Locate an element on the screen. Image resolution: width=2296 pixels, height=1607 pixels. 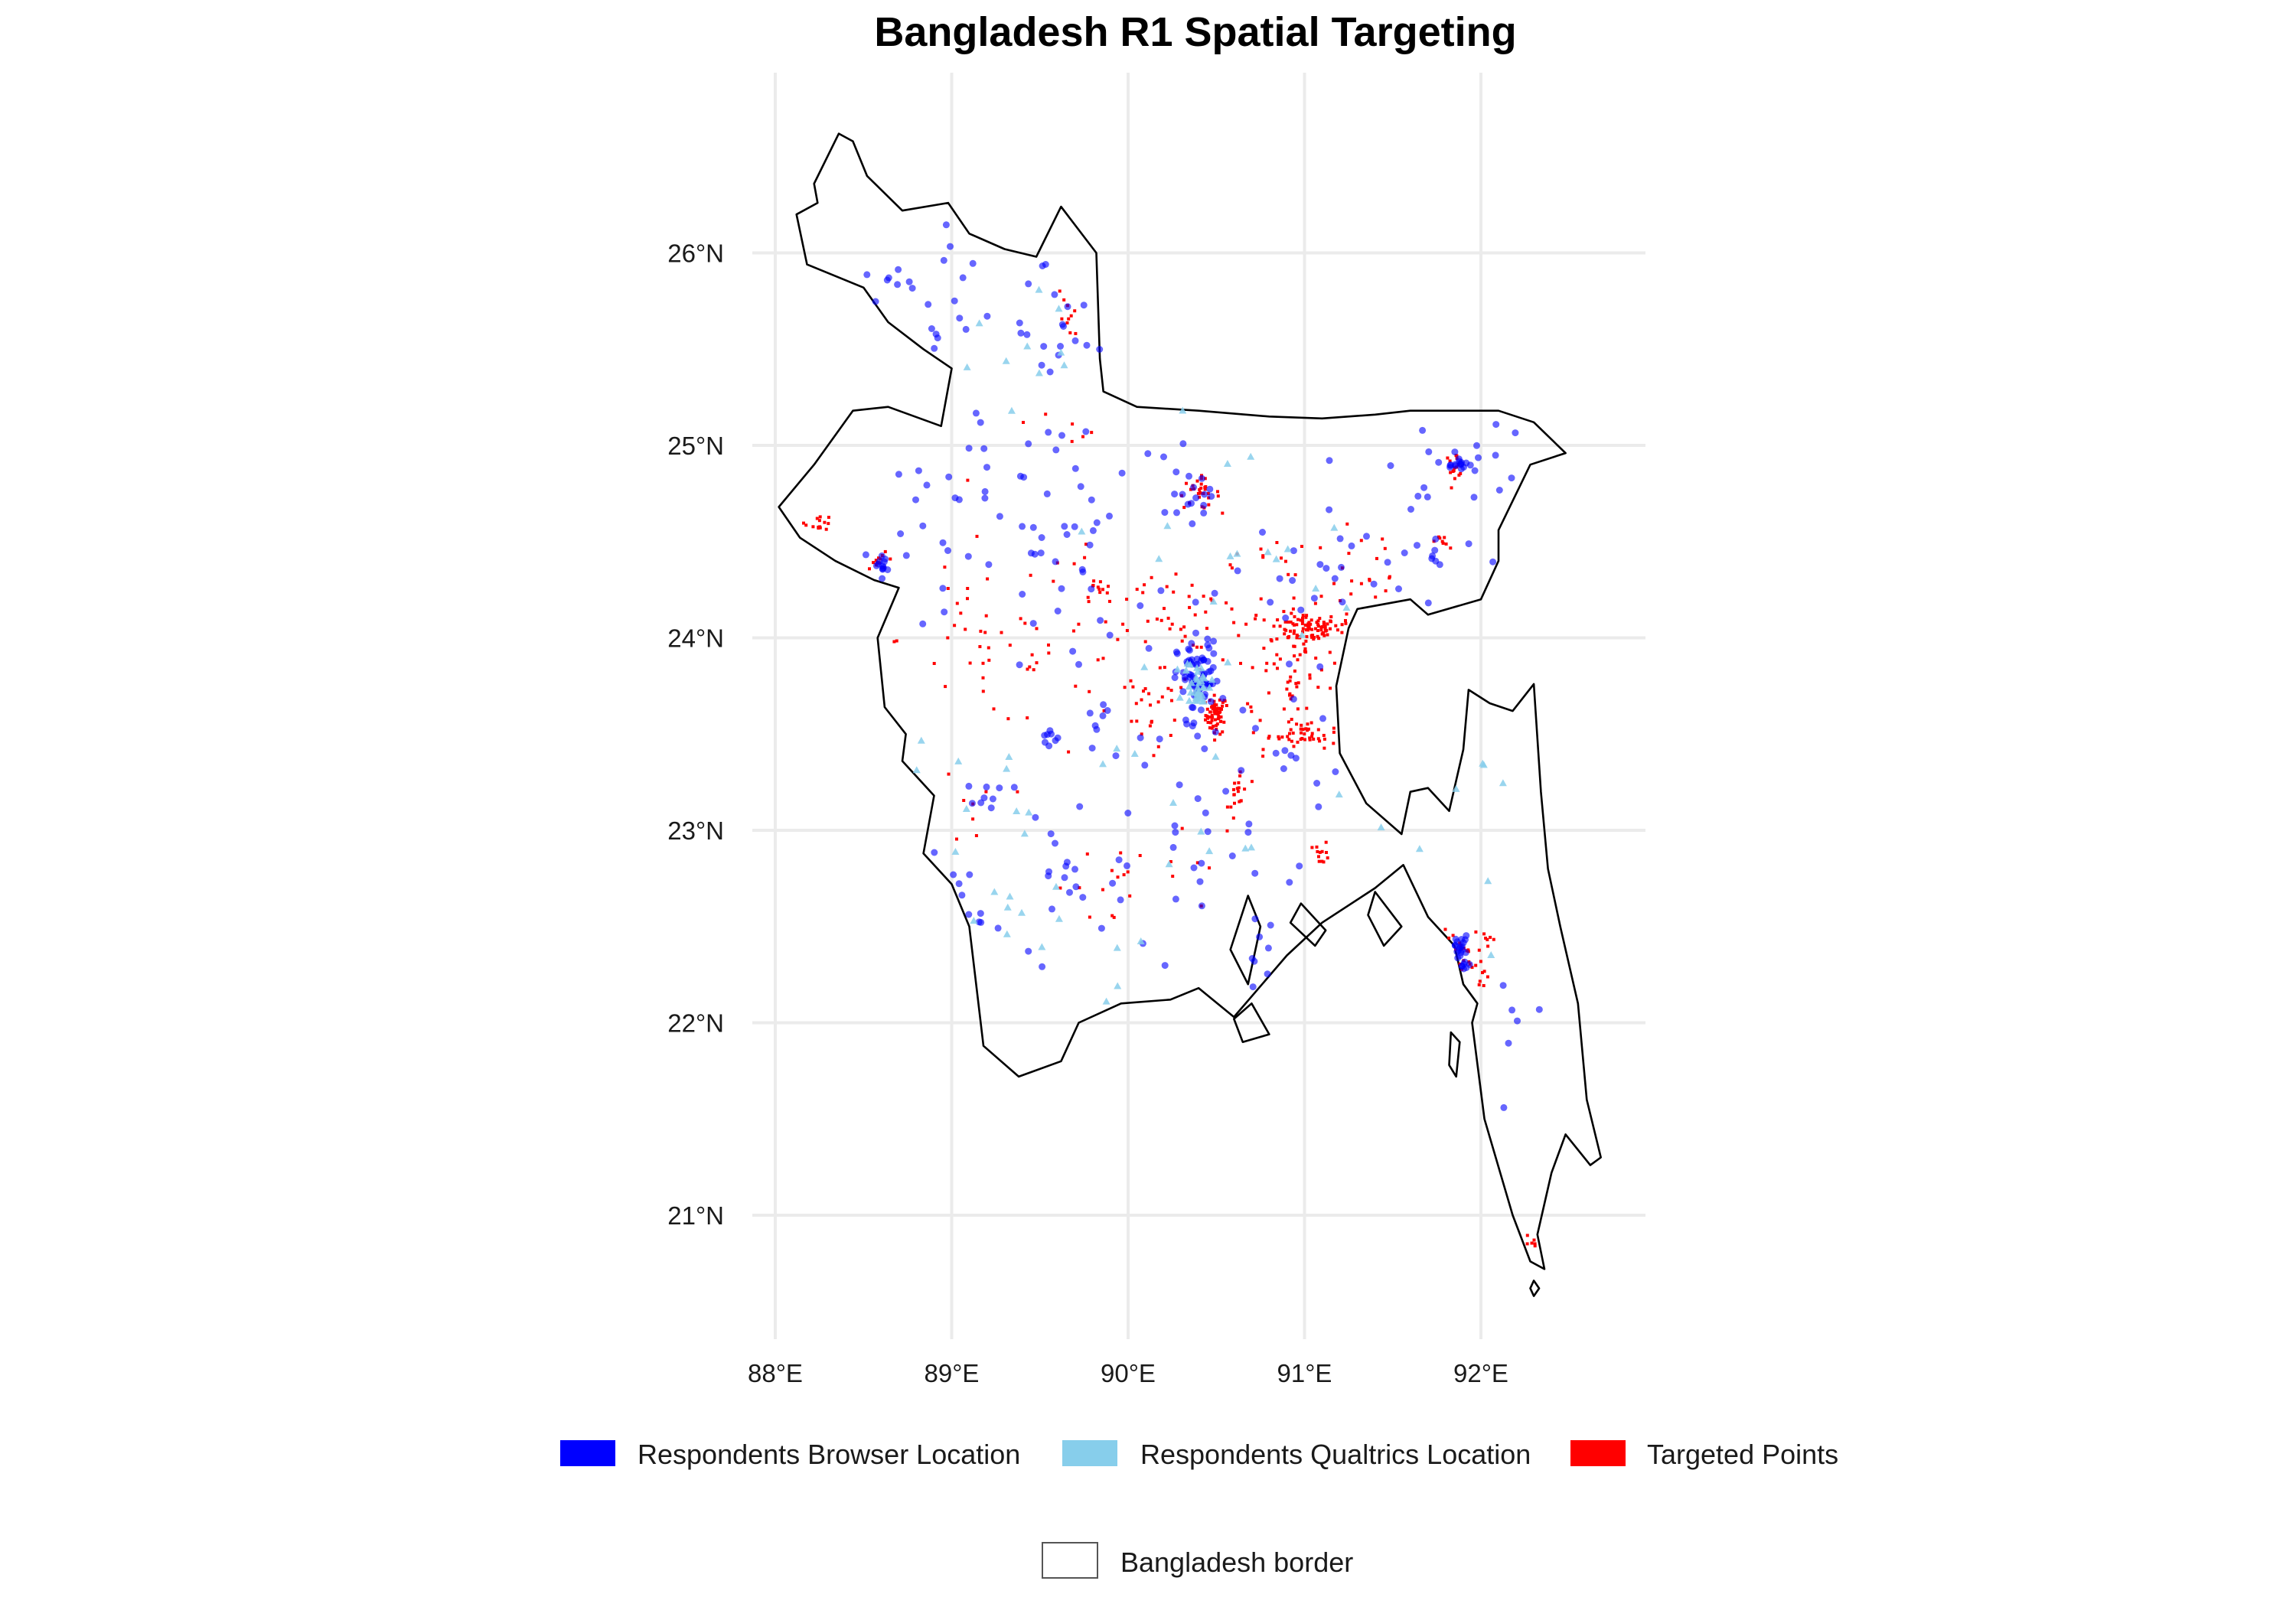
legend-item-qualtrics: Respondents Qualtrics Location is located at coordinates (1296, 1454).